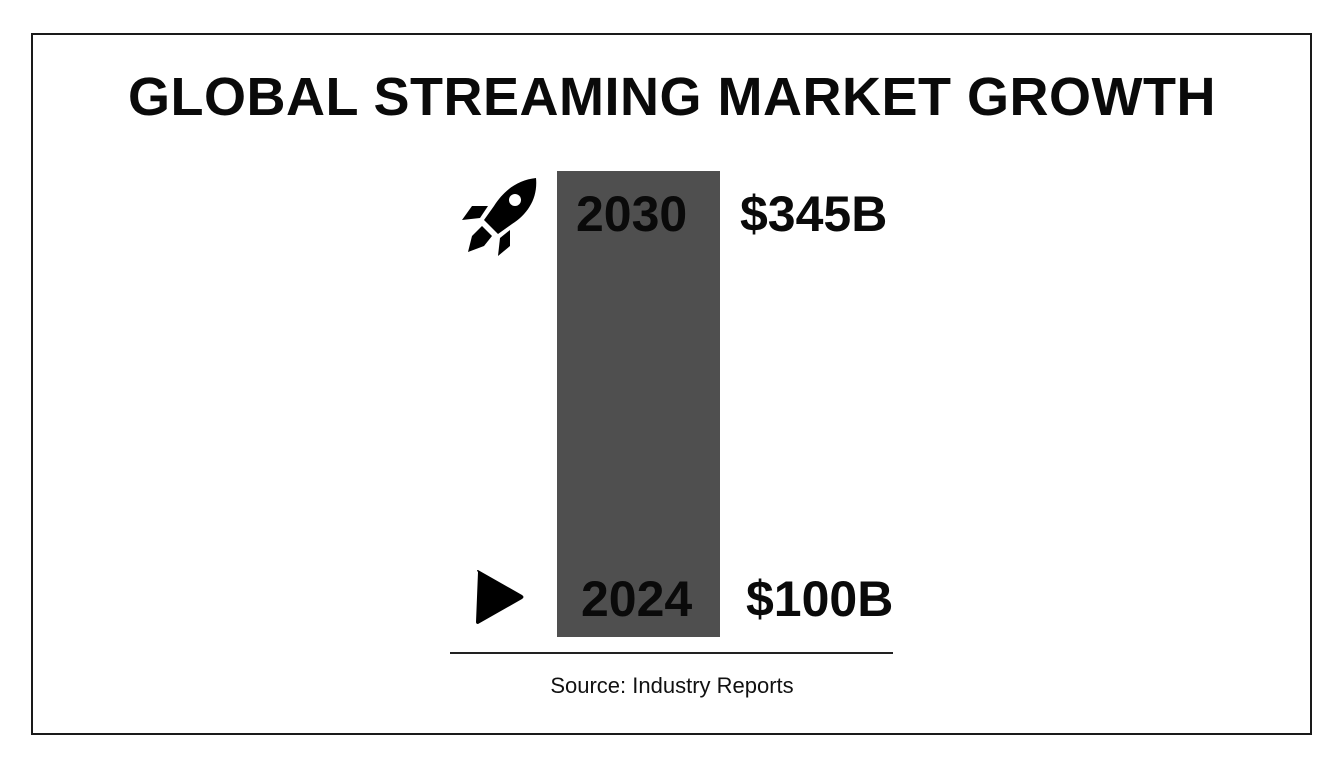 The height and width of the screenshot is (768, 1344). I want to click on year-label-2024: 2024, so click(637, 599).